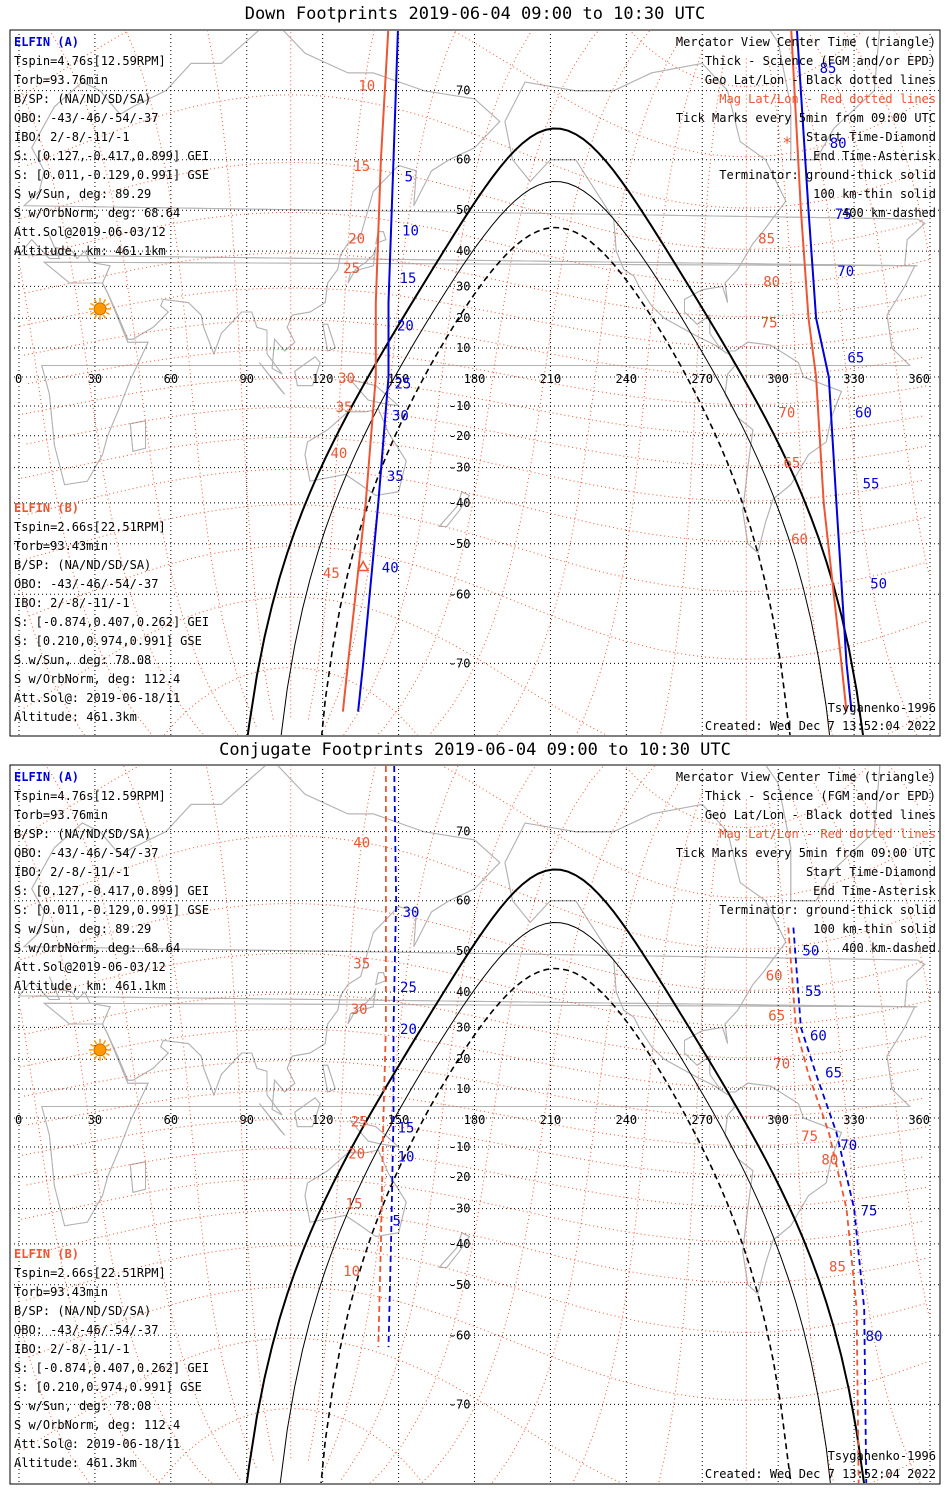 Image resolution: width=950 pixels, height=1500 pixels. I want to click on track-label-b: 25, so click(351, 269).